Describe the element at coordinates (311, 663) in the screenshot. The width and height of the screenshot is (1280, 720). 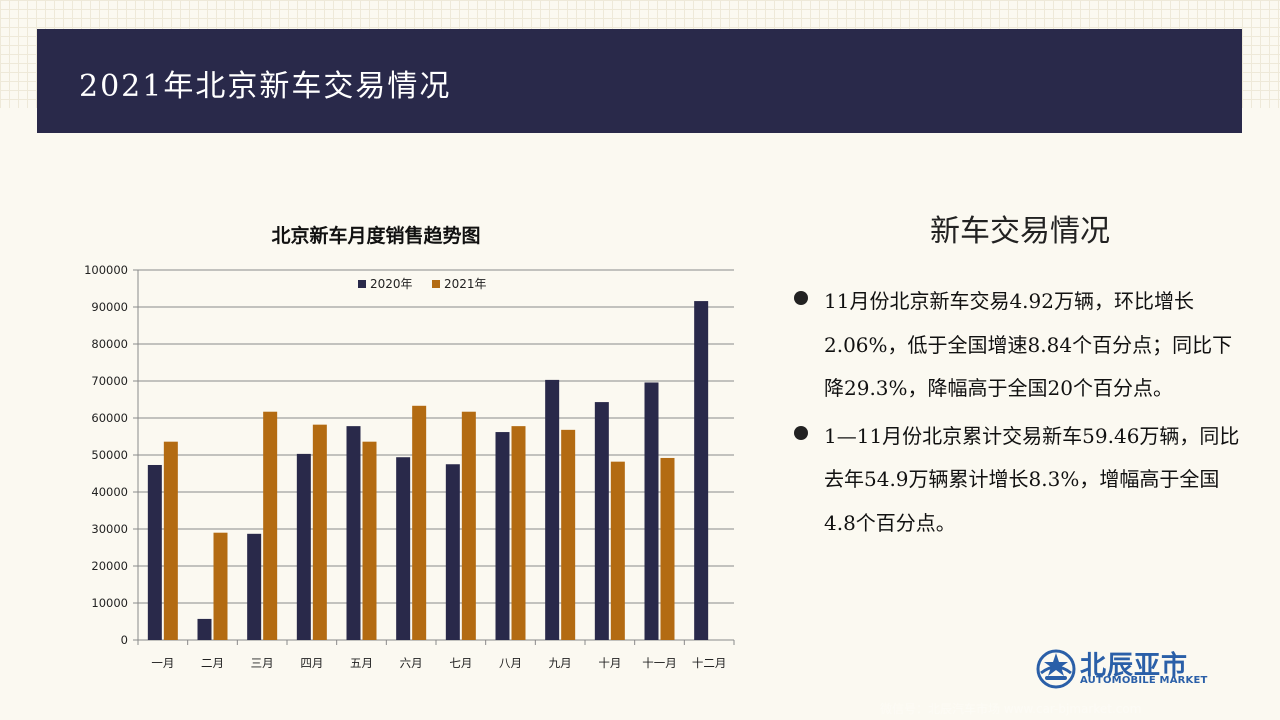
I see `x-tick-label: 四月` at that location.